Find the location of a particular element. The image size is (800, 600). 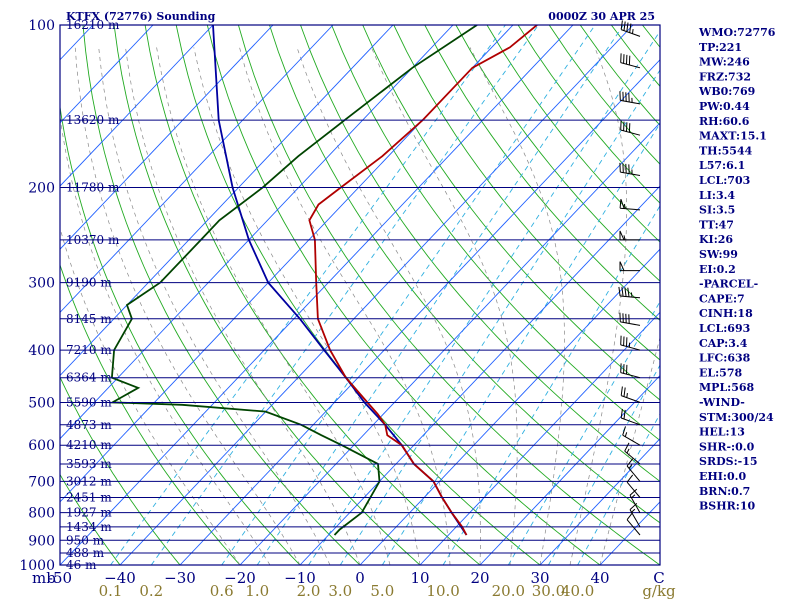

pressure-tick-label: 700 is located at coordinates (41, 482).